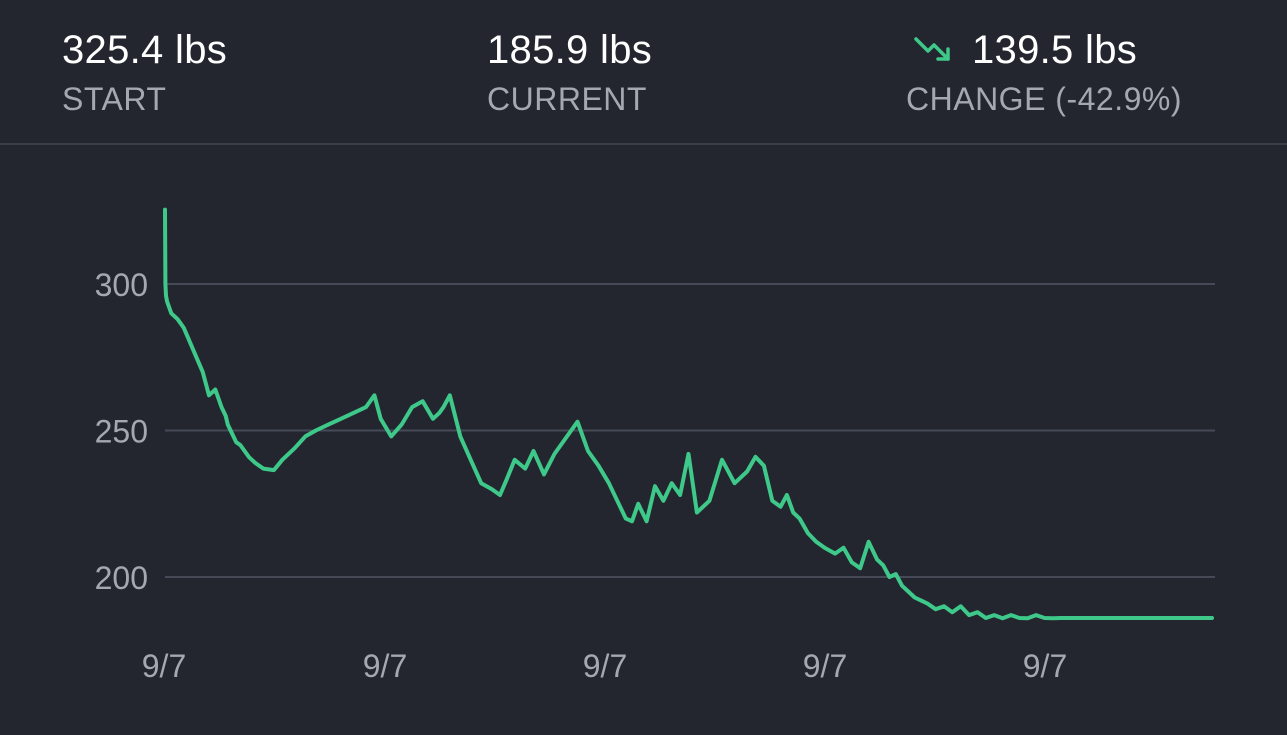 This screenshot has width=1287, height=735. What do you see at coordinates (114, 99) in the screenshot?
I see `start-label: START` at bounding box center [114, 99].